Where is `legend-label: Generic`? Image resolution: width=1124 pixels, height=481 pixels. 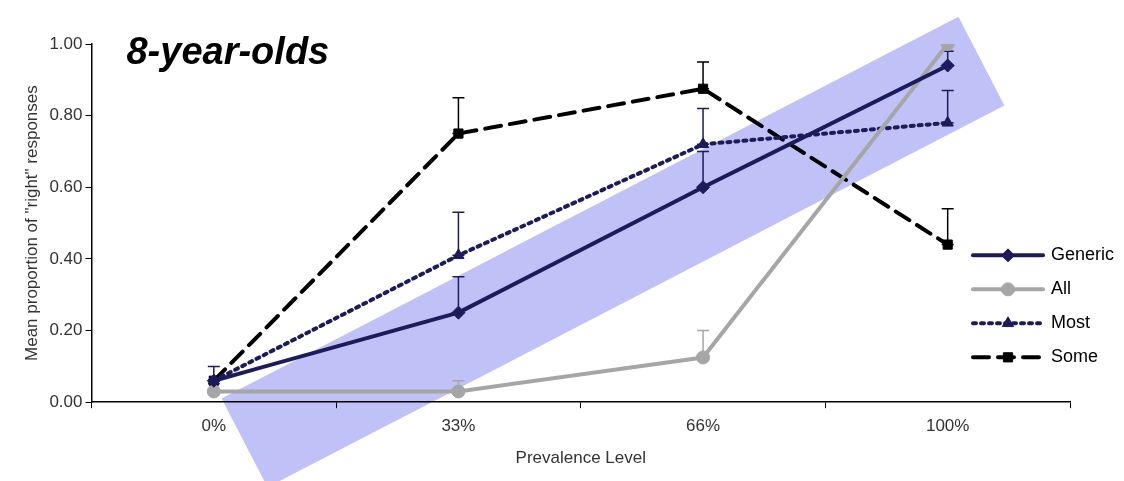 legend-label: Generic is located at coordinates (1083, 254).